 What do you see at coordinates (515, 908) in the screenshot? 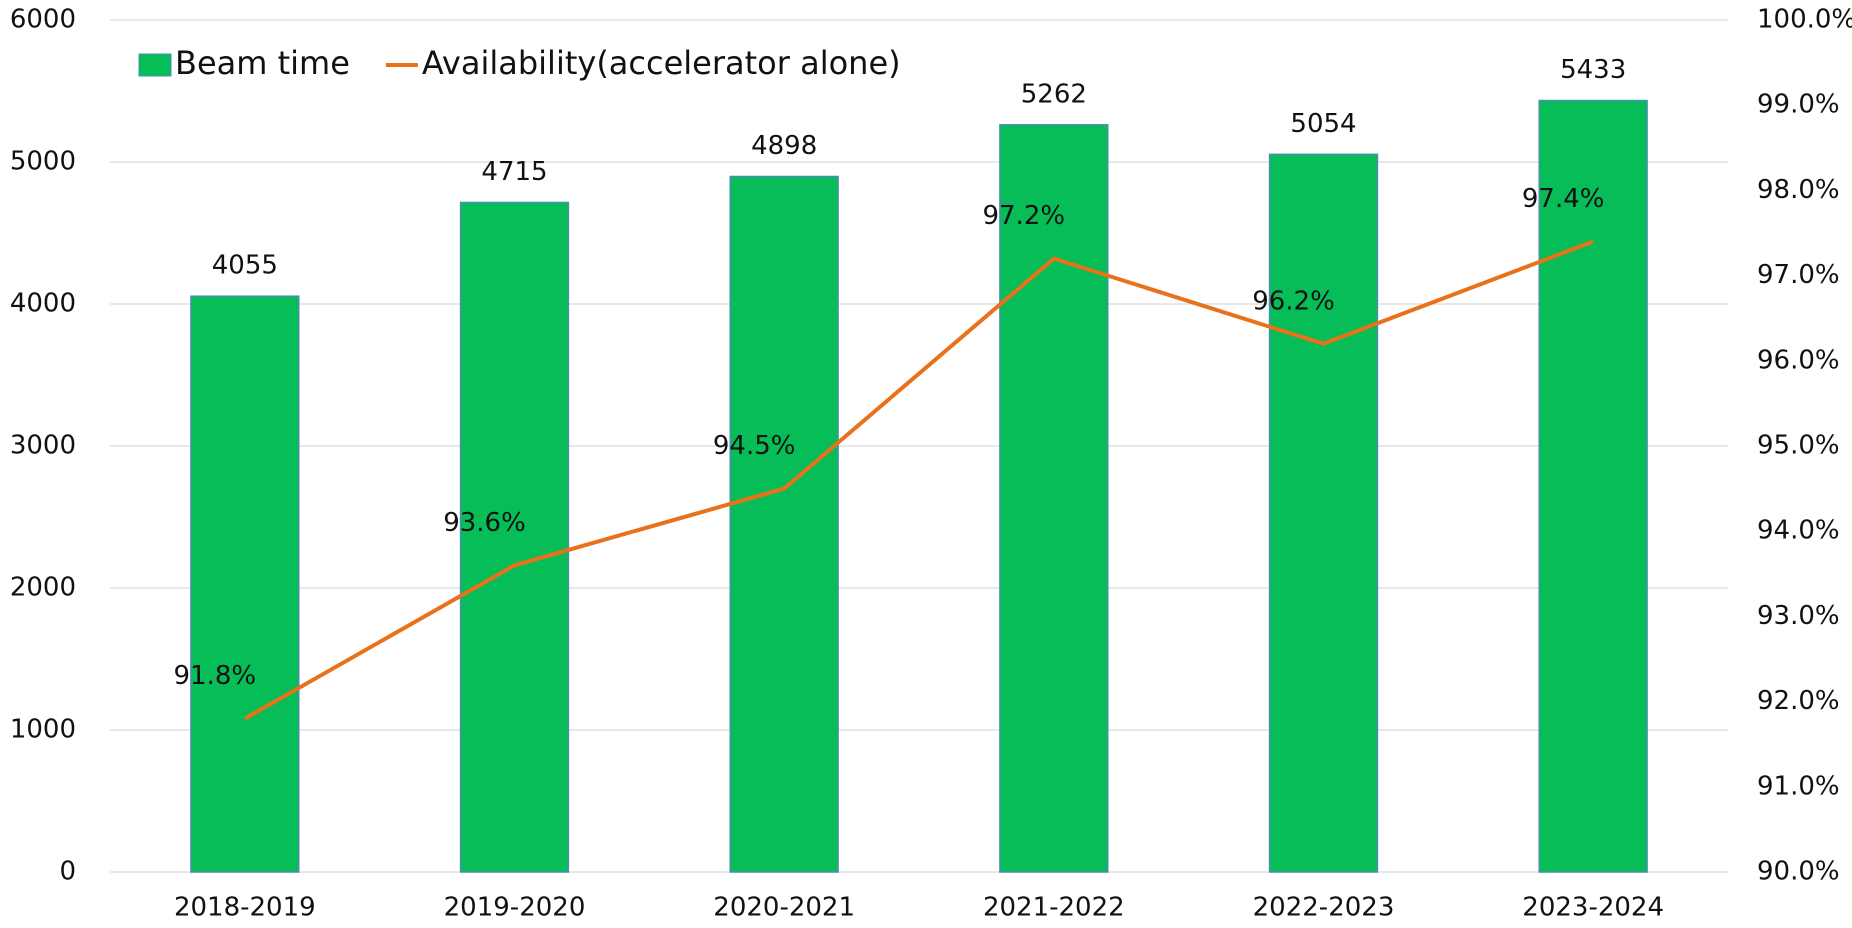
I see `x-tick-label: 2019-2020` at bounding box center [515, 908].